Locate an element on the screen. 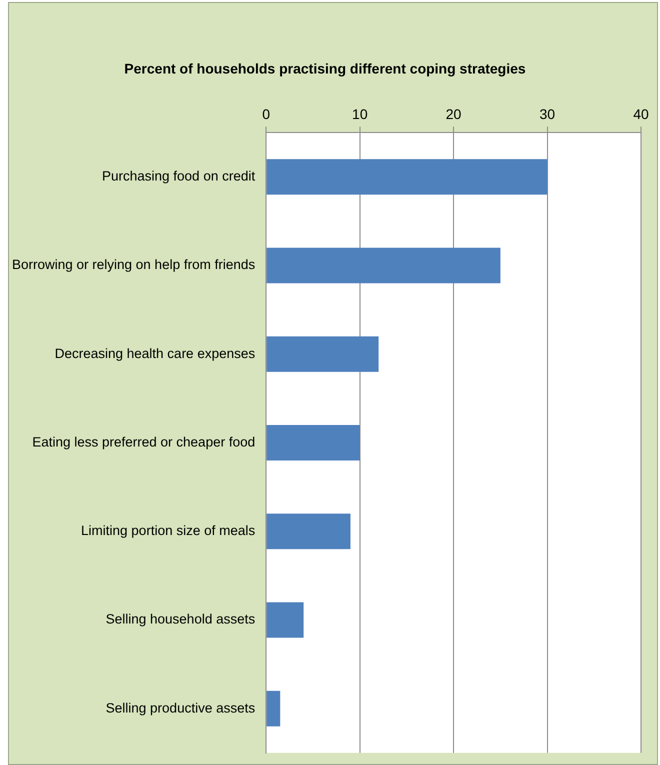 Image resolution: width=660 pixels, height=765 pixels. chart-title: Percent of households practising different coping strategies is located at coordinates (325, 68).